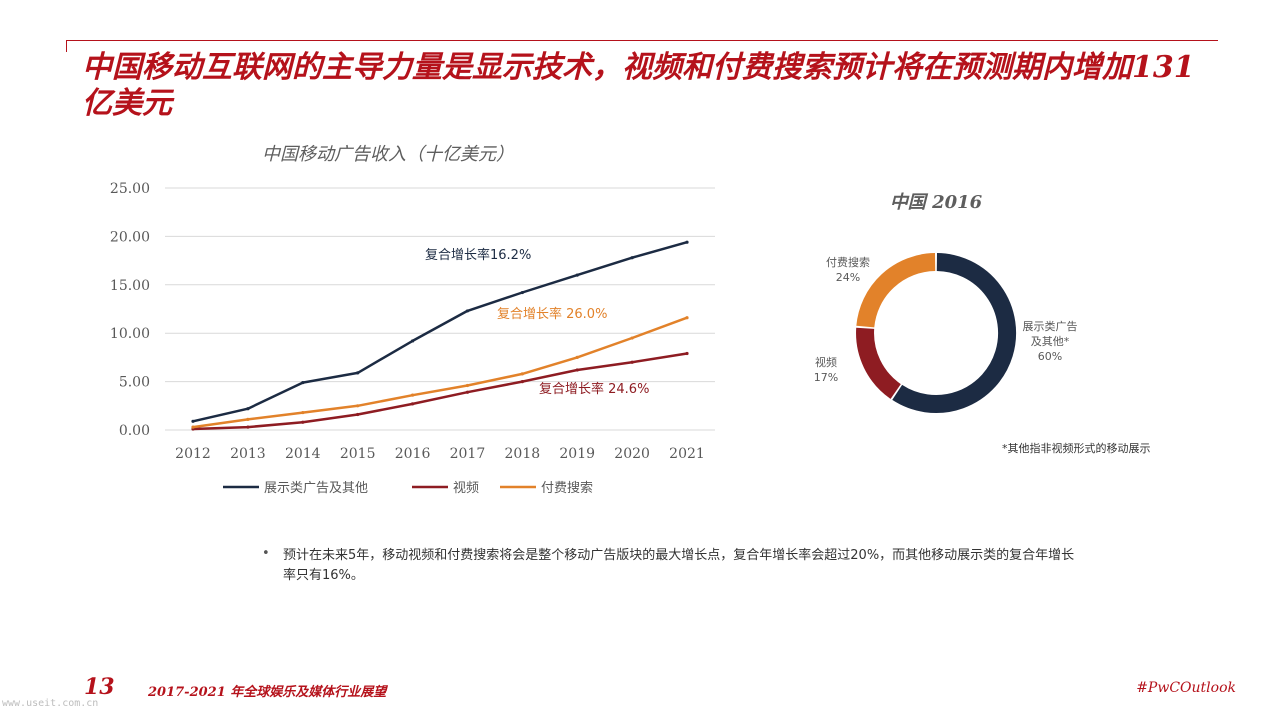  Describe the element at coordinates (1076, 448) in the screenshot. I see `donut-footnote: *其他指非视频形式的移动展示` at that location.